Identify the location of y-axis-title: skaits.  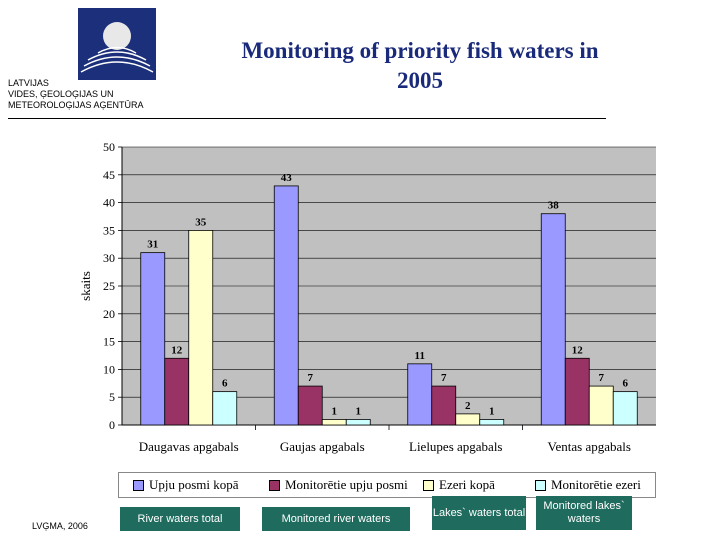
(85, 286).